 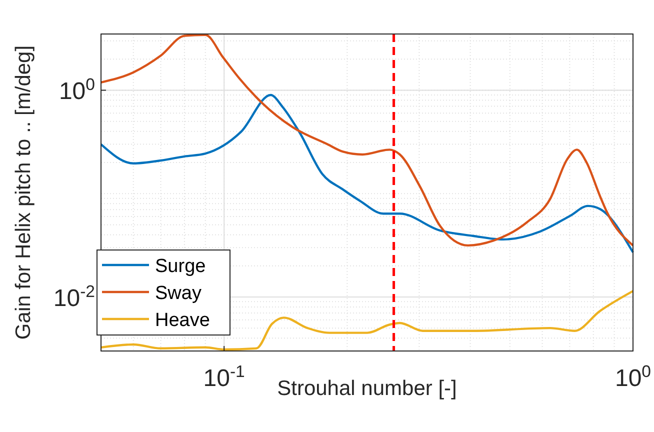 What do you see at coordinates (178, 293) in the screenshot?
I see `legend-label: Sway` at bounding box center [178, 293].